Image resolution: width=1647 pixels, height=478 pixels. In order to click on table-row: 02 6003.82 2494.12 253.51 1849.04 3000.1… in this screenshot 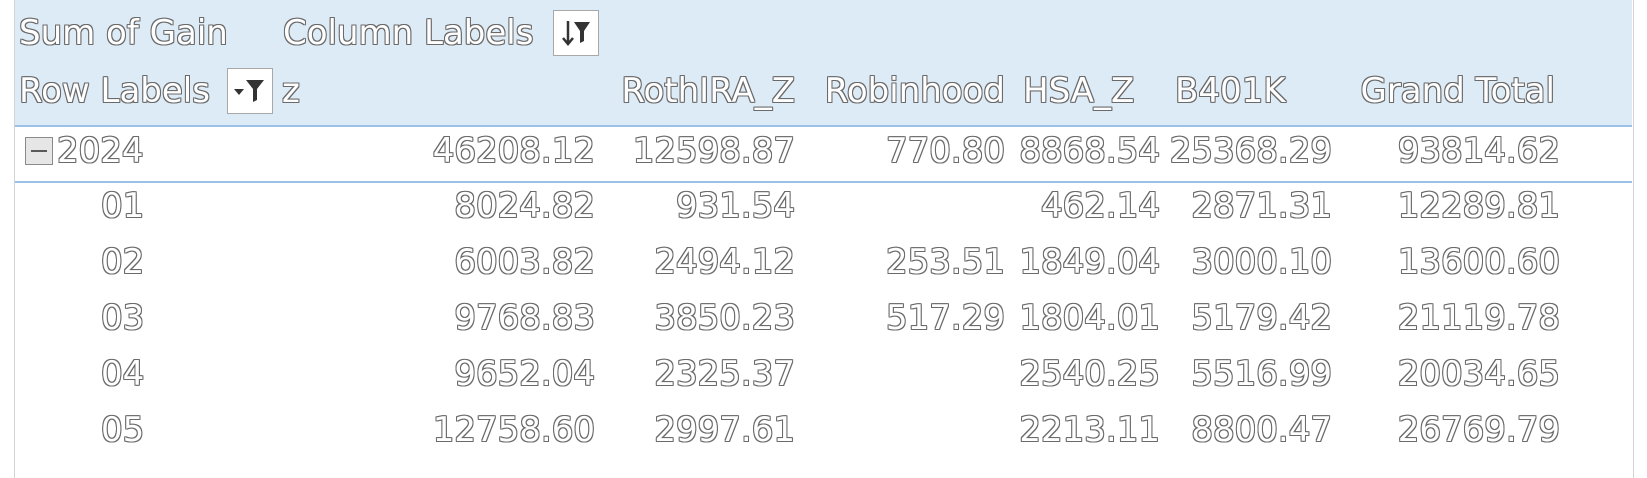, I will do `click(823, 262)`.